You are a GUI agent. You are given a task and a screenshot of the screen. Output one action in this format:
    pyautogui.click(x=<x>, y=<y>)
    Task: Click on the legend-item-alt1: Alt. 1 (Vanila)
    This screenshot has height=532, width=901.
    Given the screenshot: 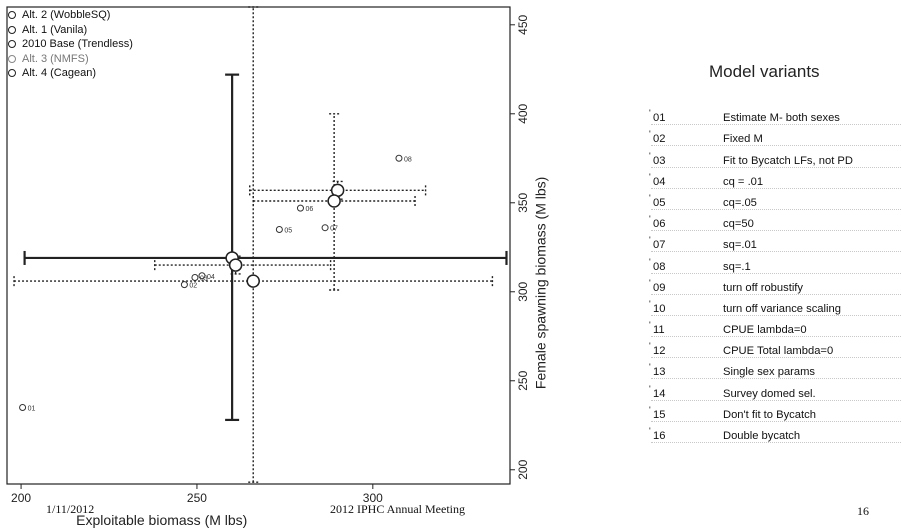 What is the action you would take?
    pyautogui.click(x=70, y=30)
    